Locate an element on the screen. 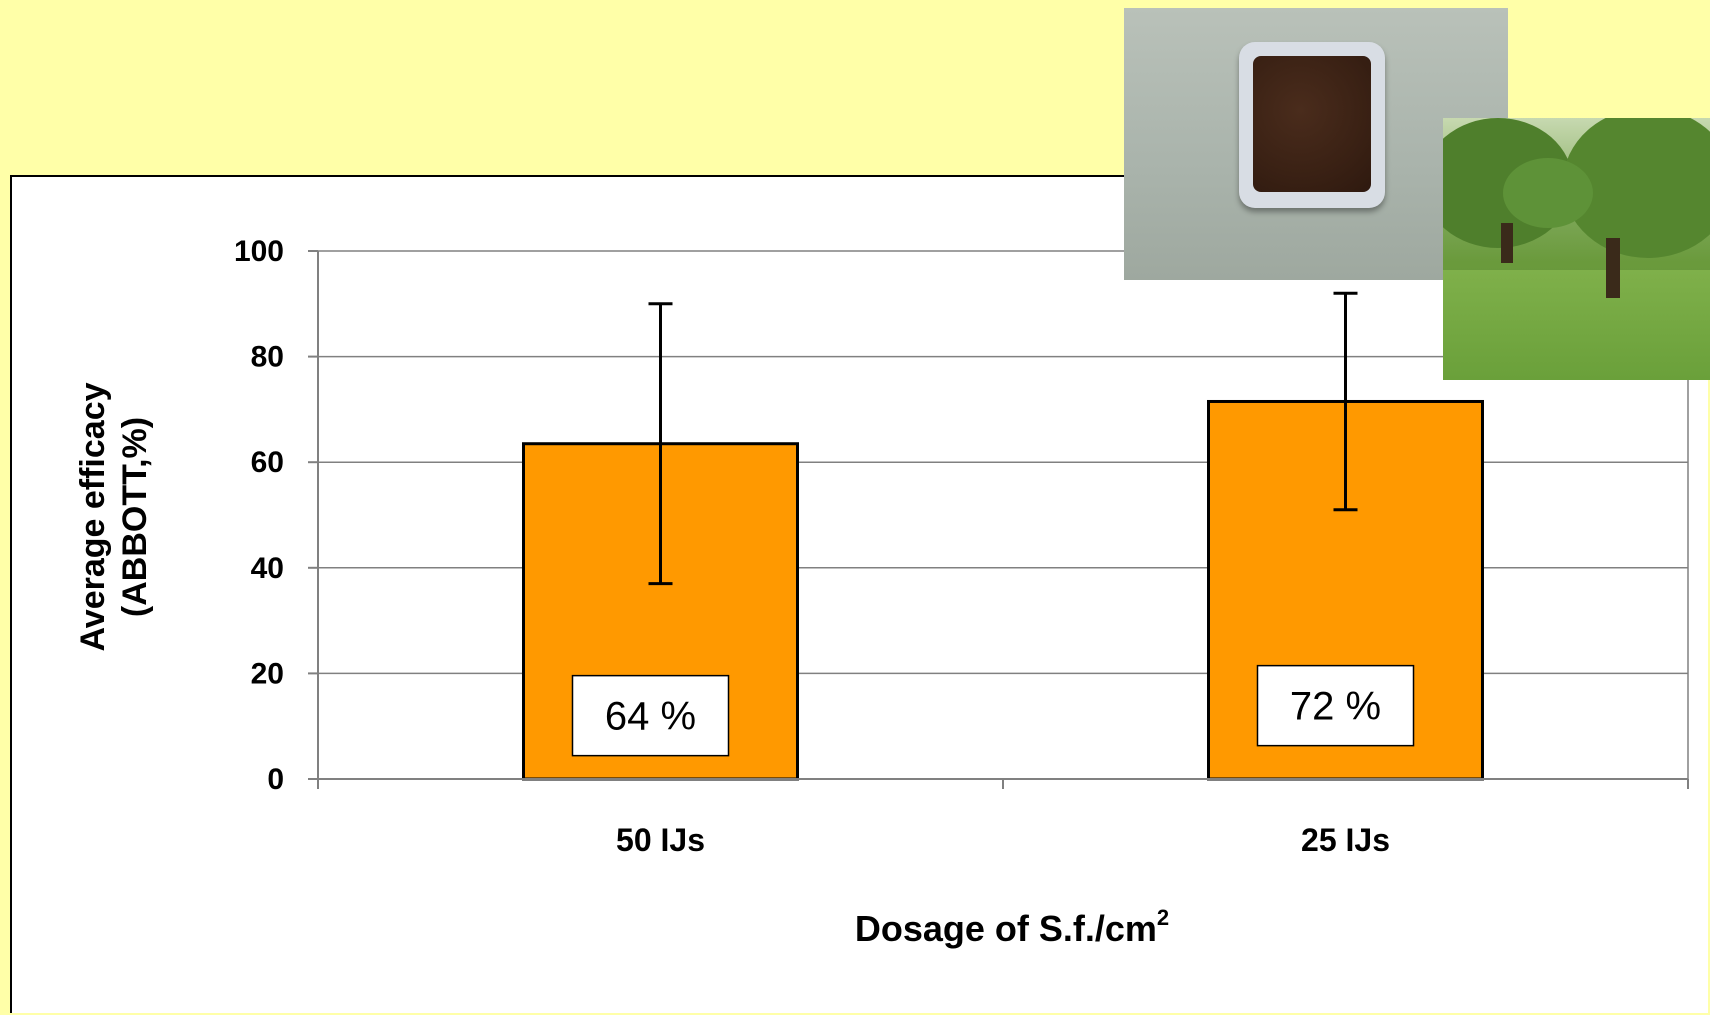  soil-fill is located at coordinates (1312, 124).